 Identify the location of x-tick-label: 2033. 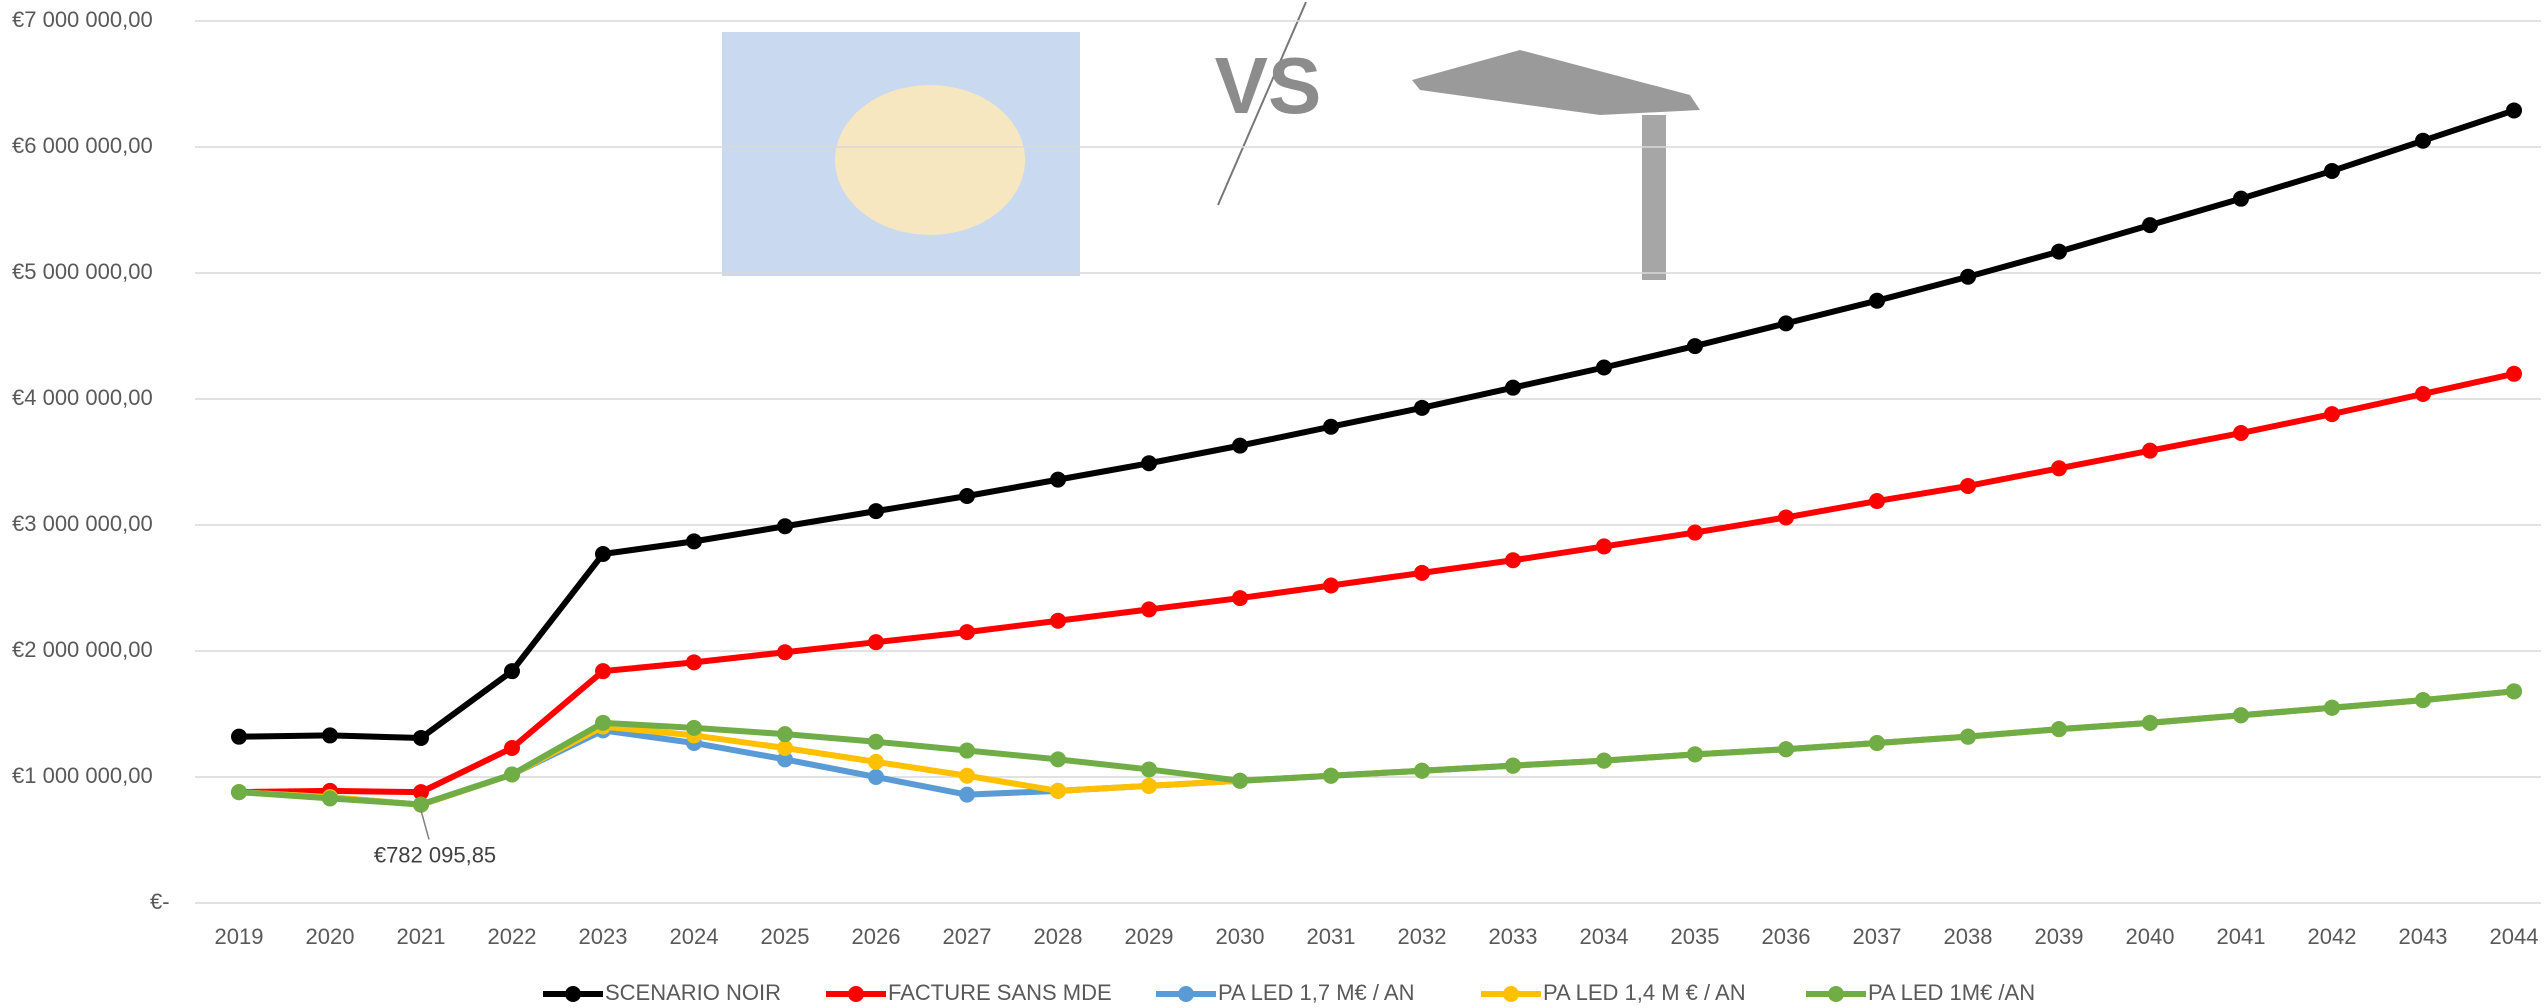
(1513, 936).